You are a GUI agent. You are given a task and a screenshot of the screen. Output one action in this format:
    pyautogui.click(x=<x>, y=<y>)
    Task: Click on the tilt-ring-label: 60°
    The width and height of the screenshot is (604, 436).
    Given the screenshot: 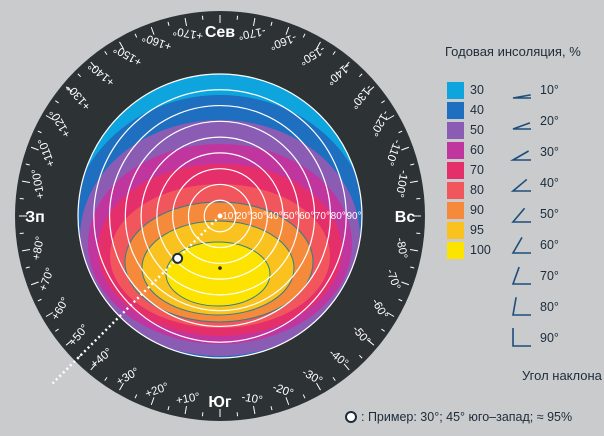 What is the action you would take?
    pyautogui.click(x=306, y=216)
    